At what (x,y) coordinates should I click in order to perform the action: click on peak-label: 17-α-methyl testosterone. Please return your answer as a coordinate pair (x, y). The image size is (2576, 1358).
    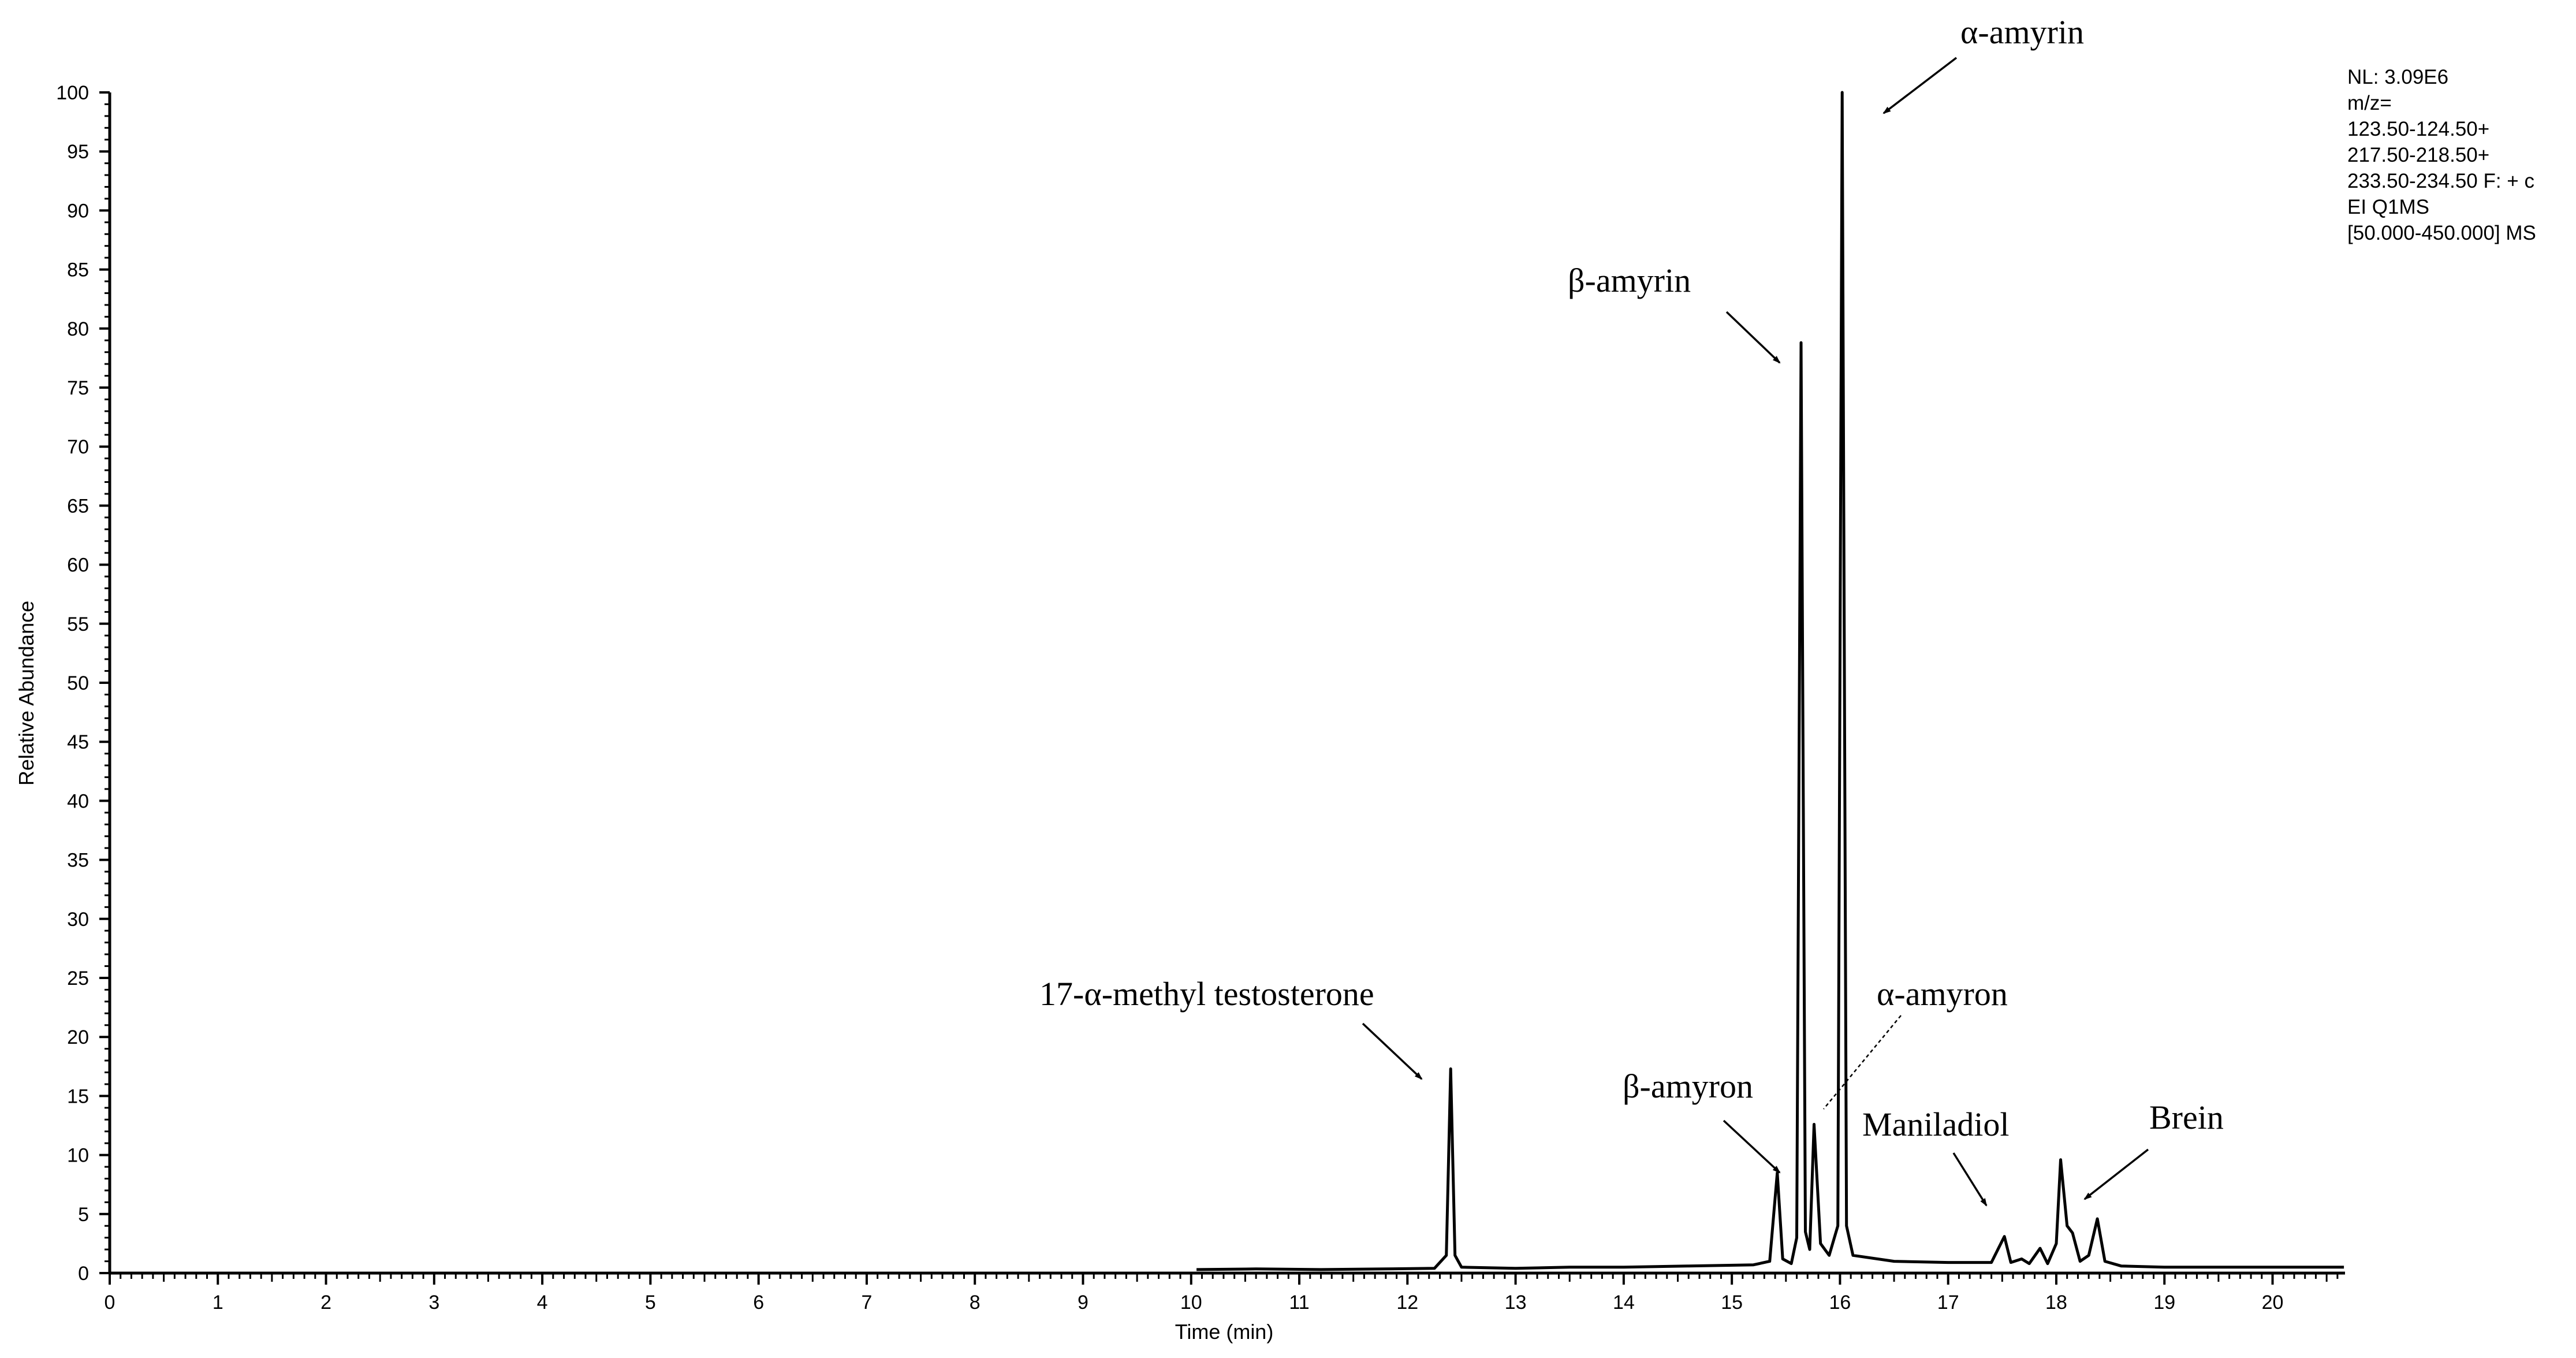
    Looking at the image, I should click on (1207, 994).